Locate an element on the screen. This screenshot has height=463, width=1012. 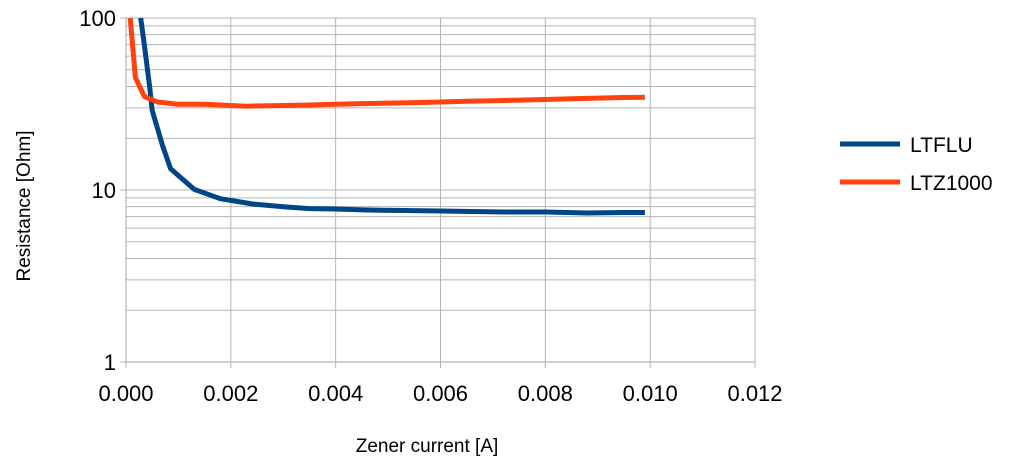
x-tick-label: 0.012 is located at coordinates (754, 393).